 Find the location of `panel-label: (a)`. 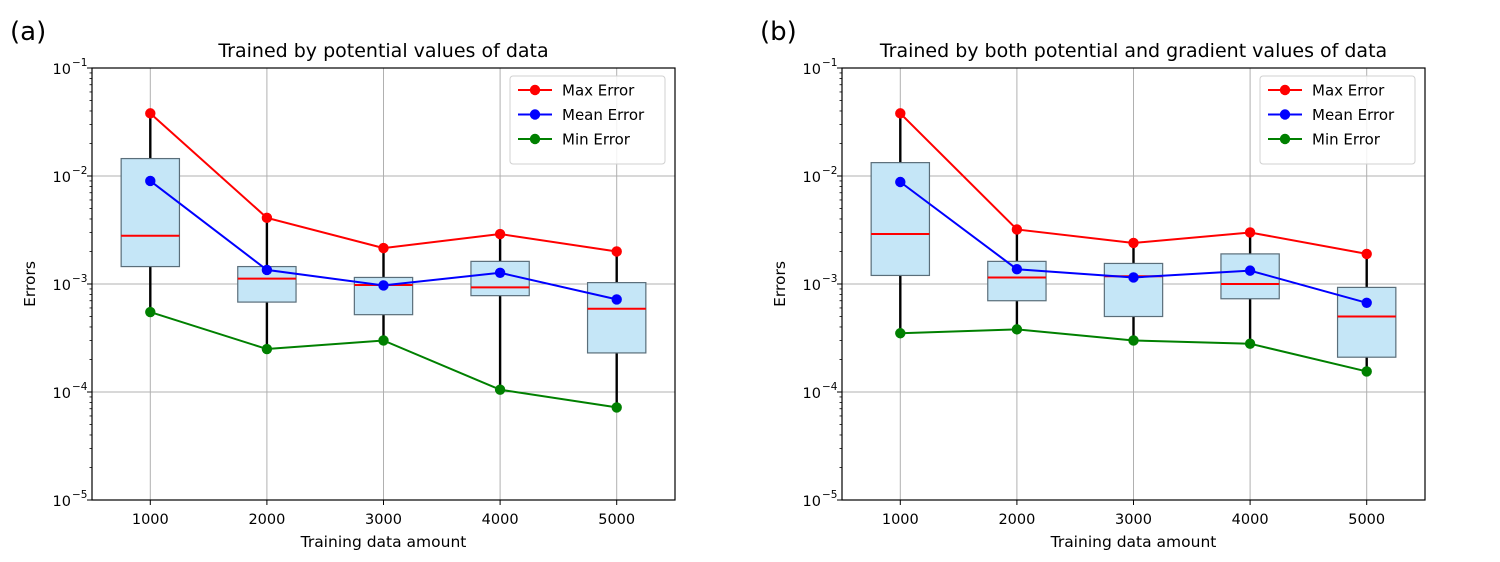

panel-label: (a) is located at coordinates (28, 32).